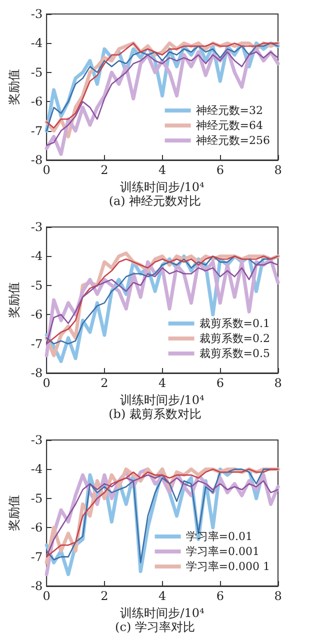 The image size is (335, 640). What do you see at coordinates (233, 140) in the screenshot?
I see `legend-label: 神经元数=256` at bounding box center [233, 140].